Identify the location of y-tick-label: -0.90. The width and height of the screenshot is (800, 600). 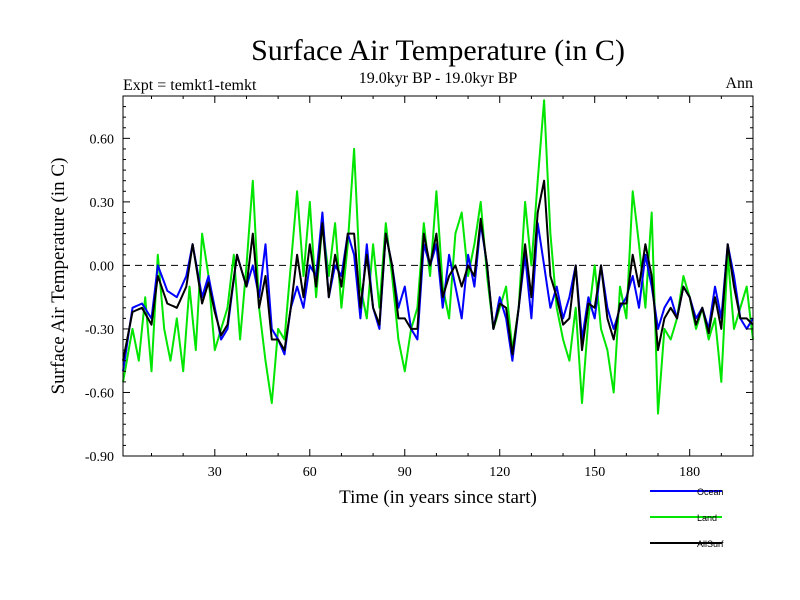
(99, 457).